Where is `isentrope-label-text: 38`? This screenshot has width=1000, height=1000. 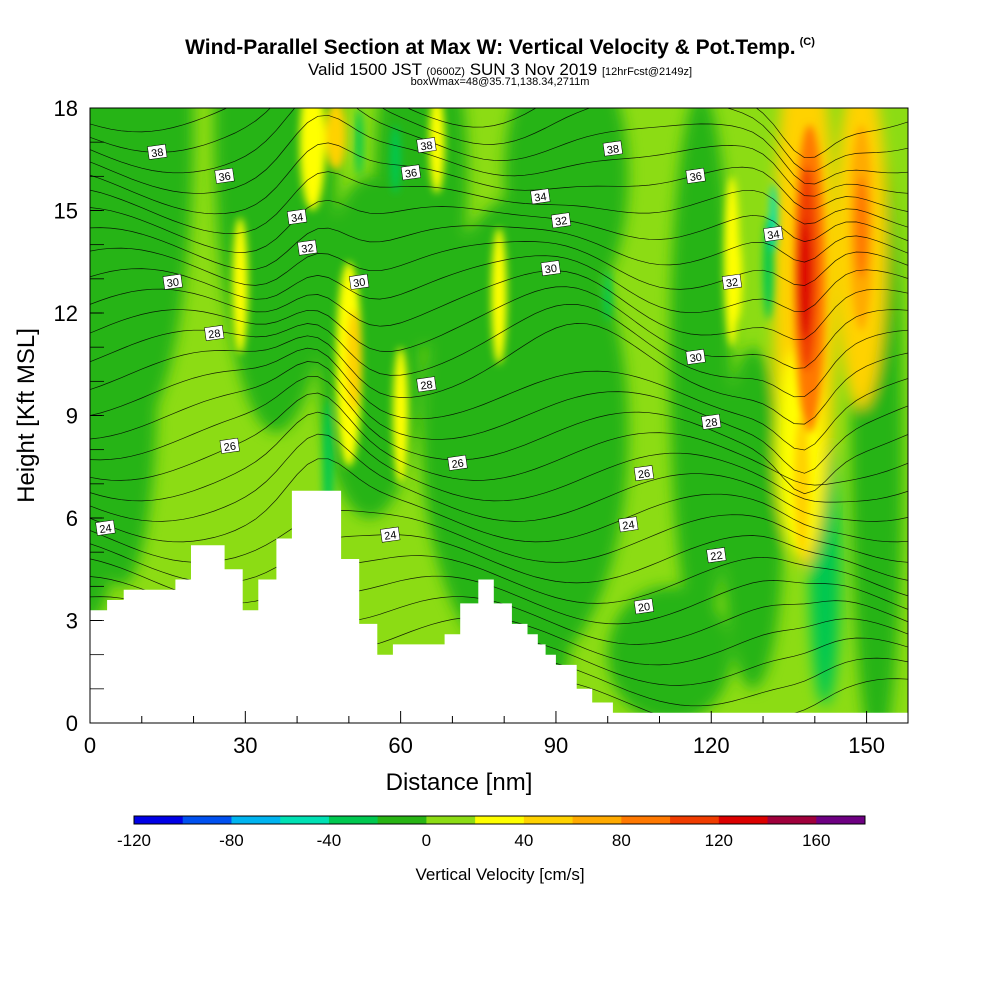
isentrope-label-text: 38 is located at coordinates (158, 154).